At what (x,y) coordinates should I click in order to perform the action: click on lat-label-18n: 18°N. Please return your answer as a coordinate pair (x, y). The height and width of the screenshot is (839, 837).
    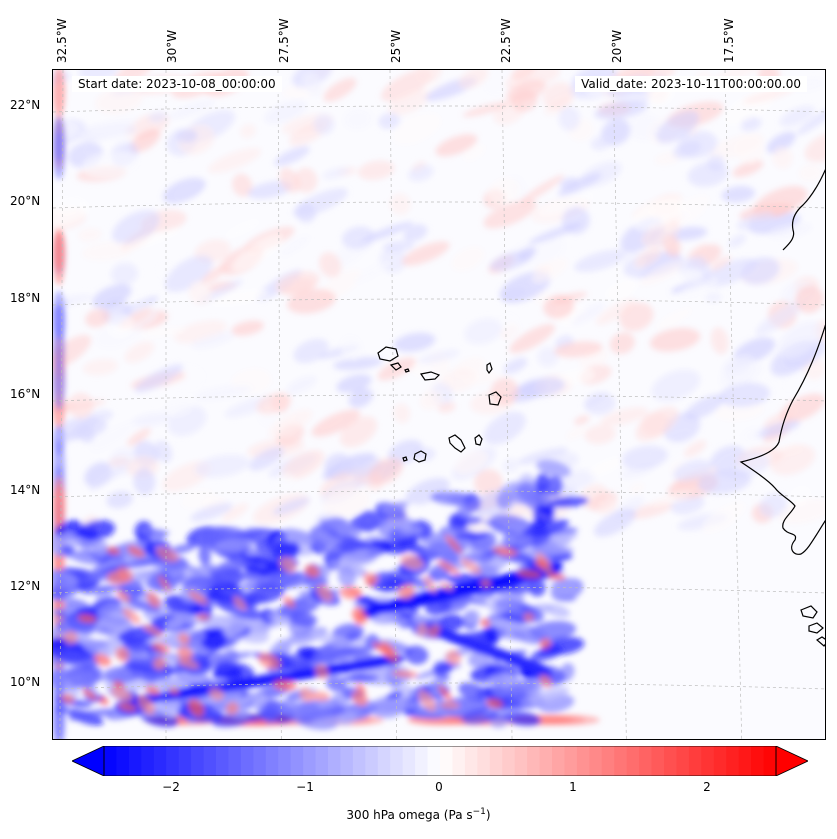
    Looking at the image, I should click on (25, 298).